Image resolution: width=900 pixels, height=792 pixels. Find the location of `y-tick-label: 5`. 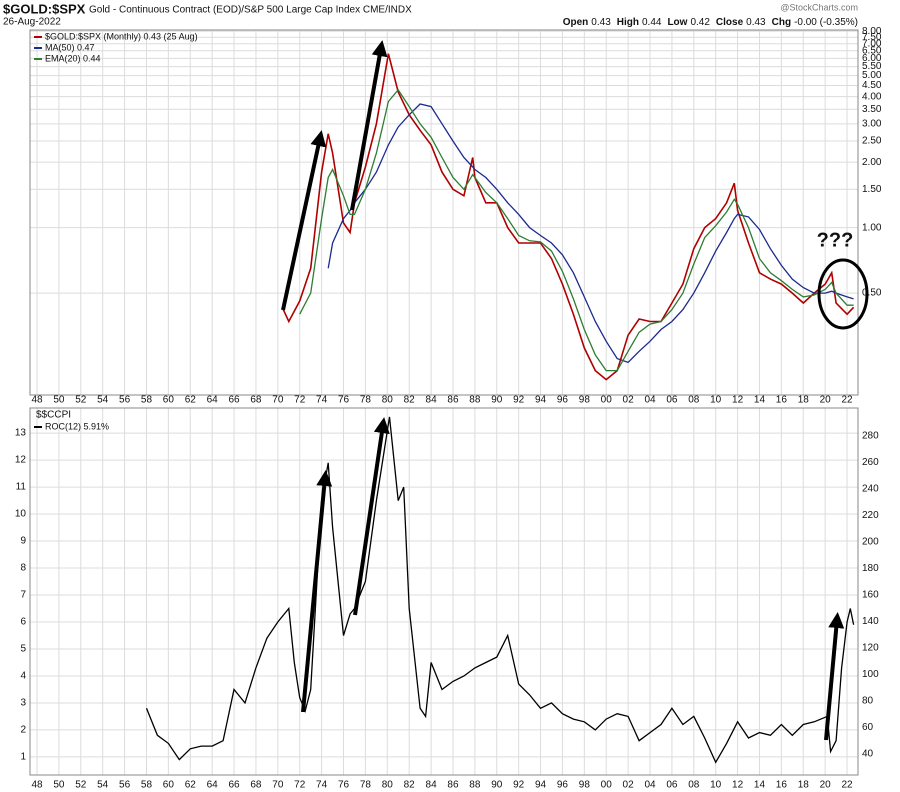

y-tick-label: 5 is located at coordinates (23, 649).